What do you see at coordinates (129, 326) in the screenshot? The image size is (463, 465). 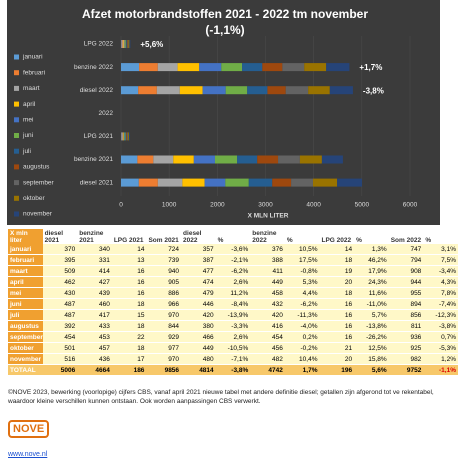 I see `table-cell: 18` at bounding box center [129, 326].